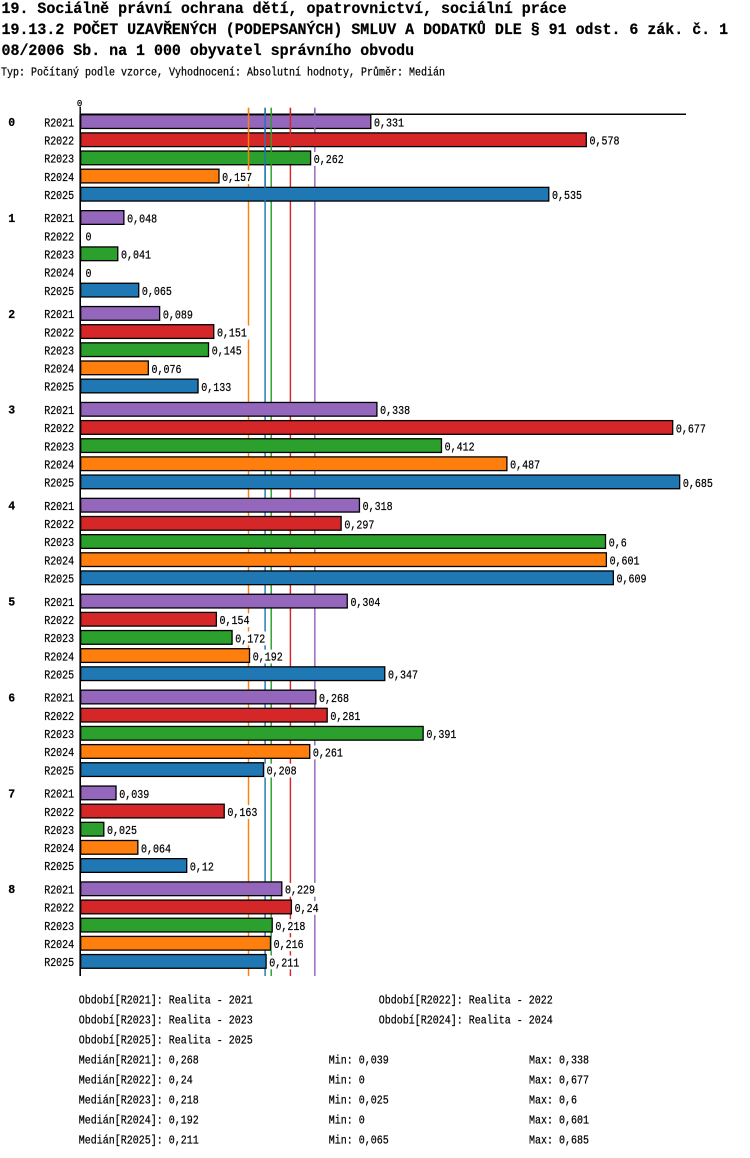 Image resolution: width=750 pixels, height=1158 pixels. What do you see at coordinates (359, 1141) in the screenshot?
I see `svg-text: Min: 0,065` at bounding box center [359, 1141].